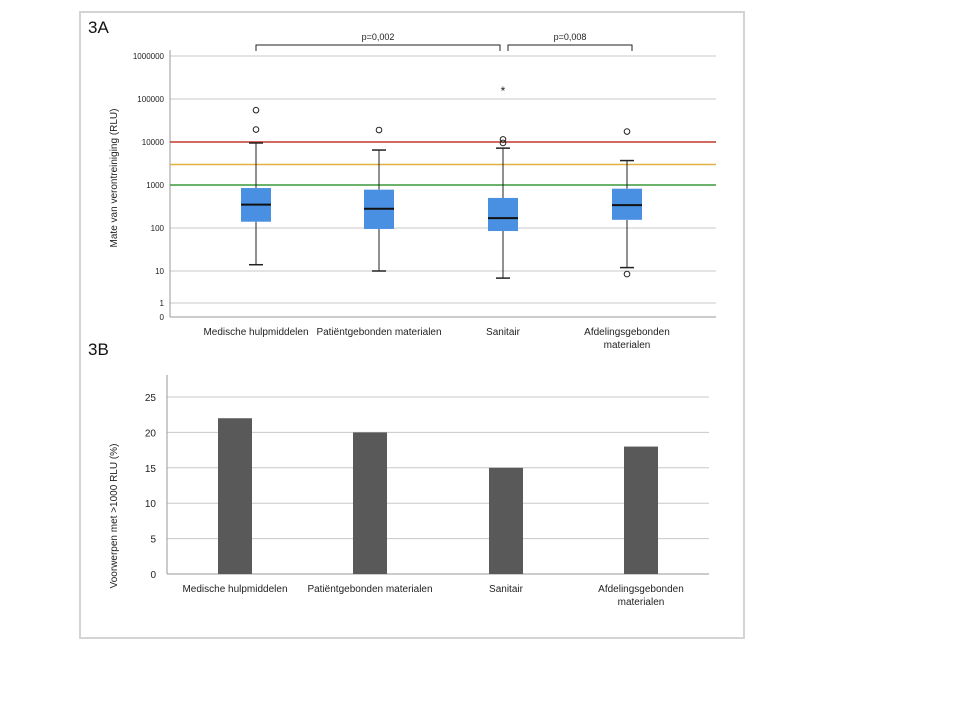  What do you see at coordinates (155, 185) in the screenshot?
I see `y-tick-label: 1000` at bounding box center [155, 185].